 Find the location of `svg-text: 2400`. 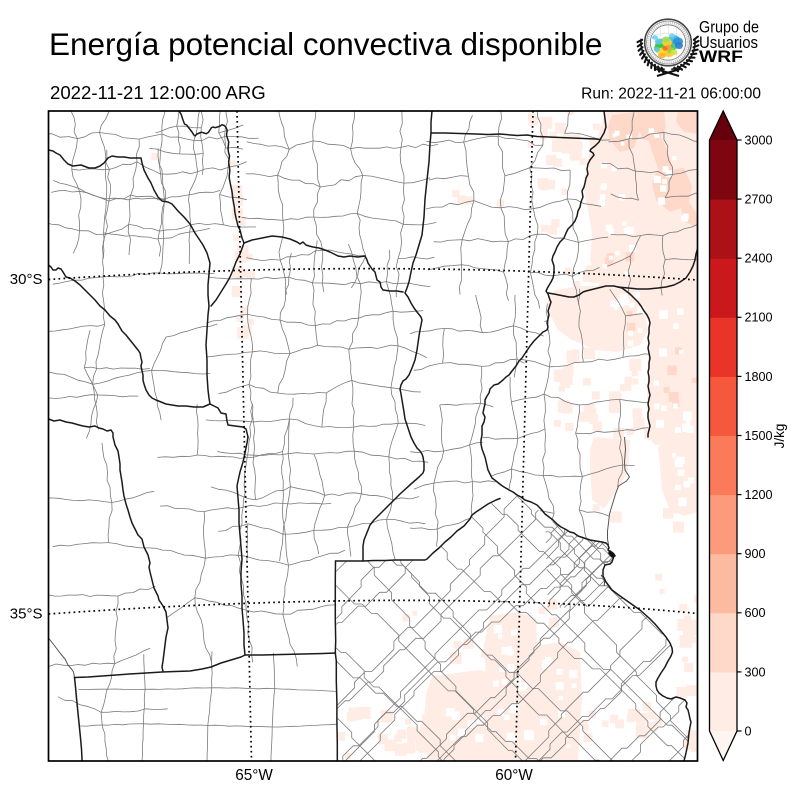

svg-text: 2400 is located at coordinates (759, 259).